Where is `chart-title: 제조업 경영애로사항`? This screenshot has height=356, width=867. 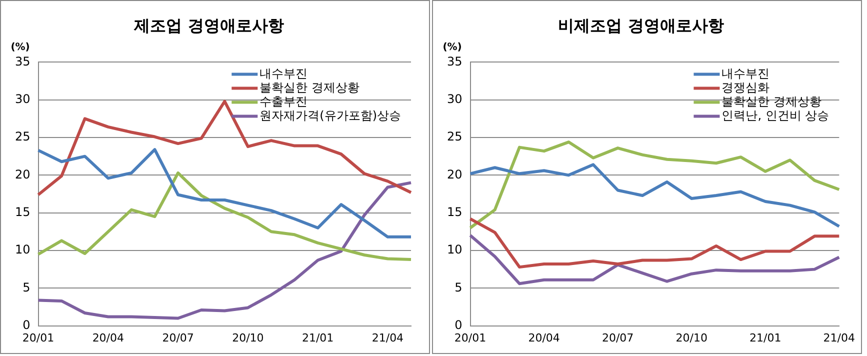
chart-title: 제조업 경영애로사항 is located at coordinates (208, 25).